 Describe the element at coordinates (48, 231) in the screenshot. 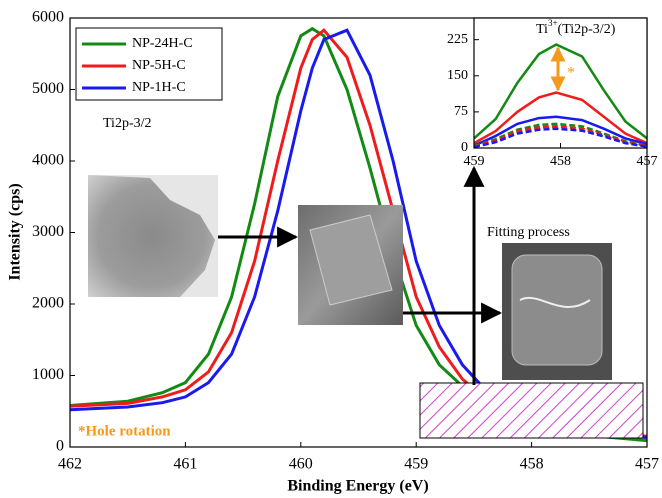

I see `y-tick-label: 3000` at that location.